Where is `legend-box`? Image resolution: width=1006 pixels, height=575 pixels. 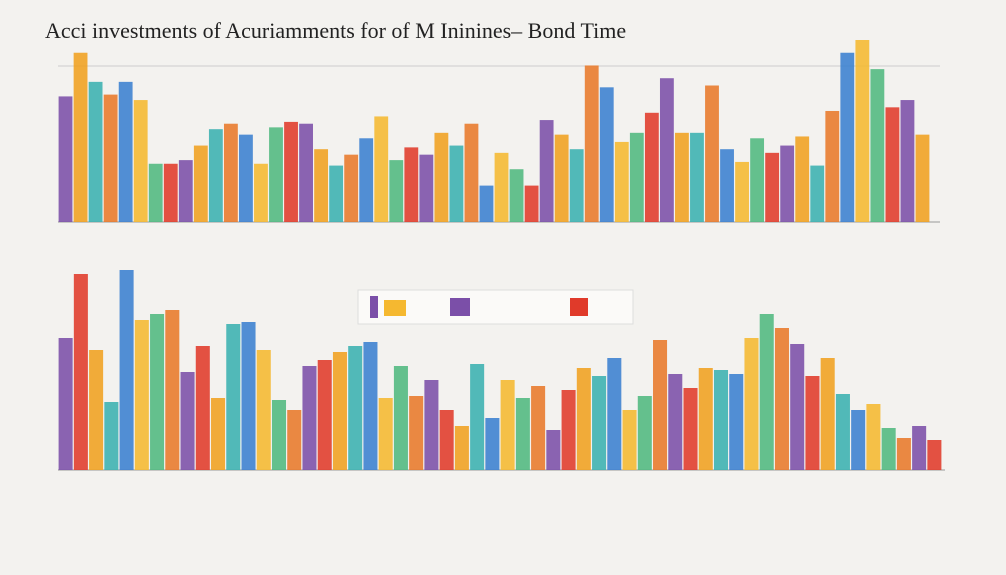
legend-box is located at coordinates (495, 307).